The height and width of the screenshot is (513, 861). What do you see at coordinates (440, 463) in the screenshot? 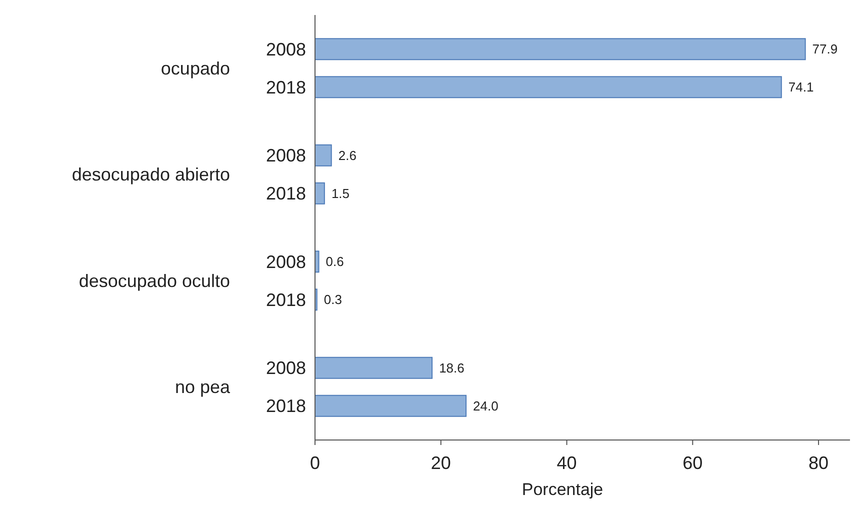
I see `x-tick-label: 20` at bounding box center [440, 463].